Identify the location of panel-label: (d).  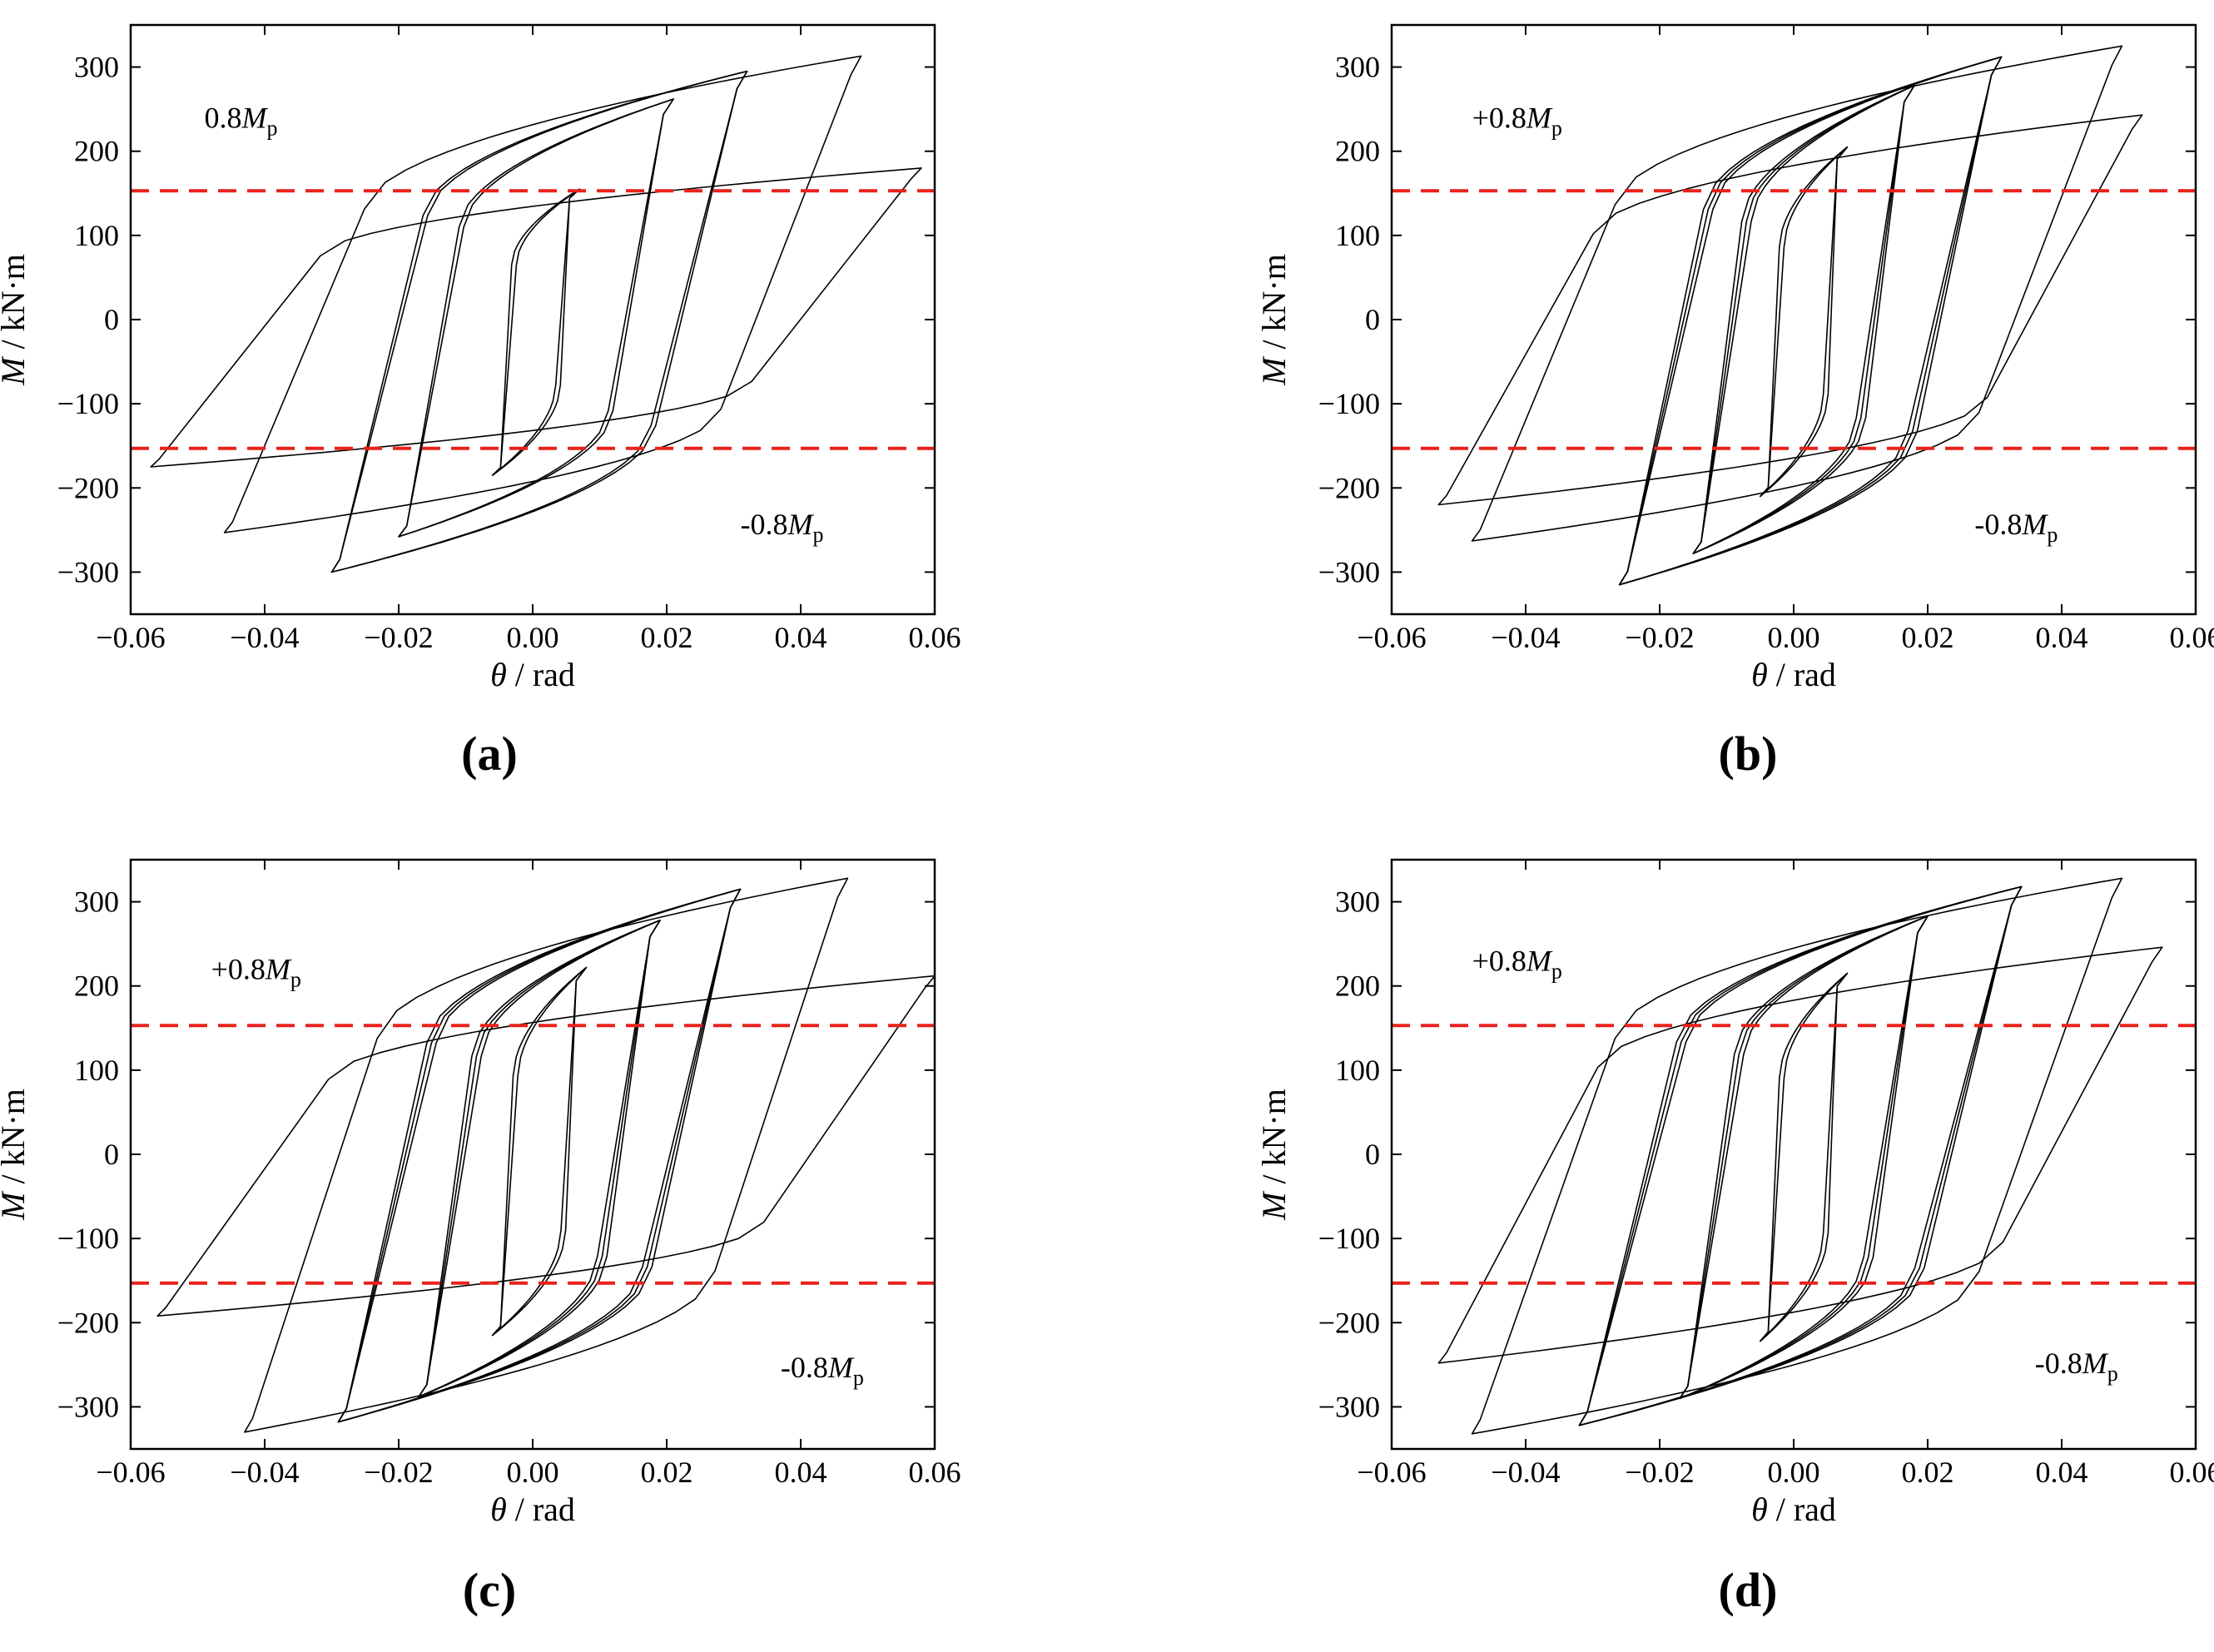
(1748, 1590).